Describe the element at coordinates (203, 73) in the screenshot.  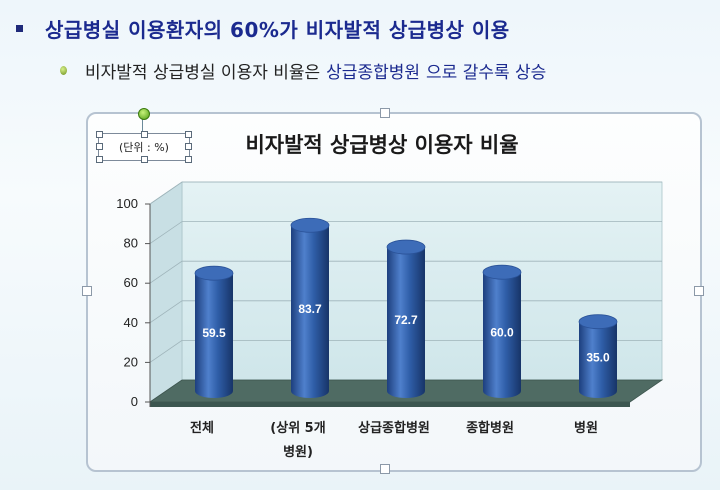
I see `bullet-2-text: 비자발적 상급병실 이용자 비율은` at that location.